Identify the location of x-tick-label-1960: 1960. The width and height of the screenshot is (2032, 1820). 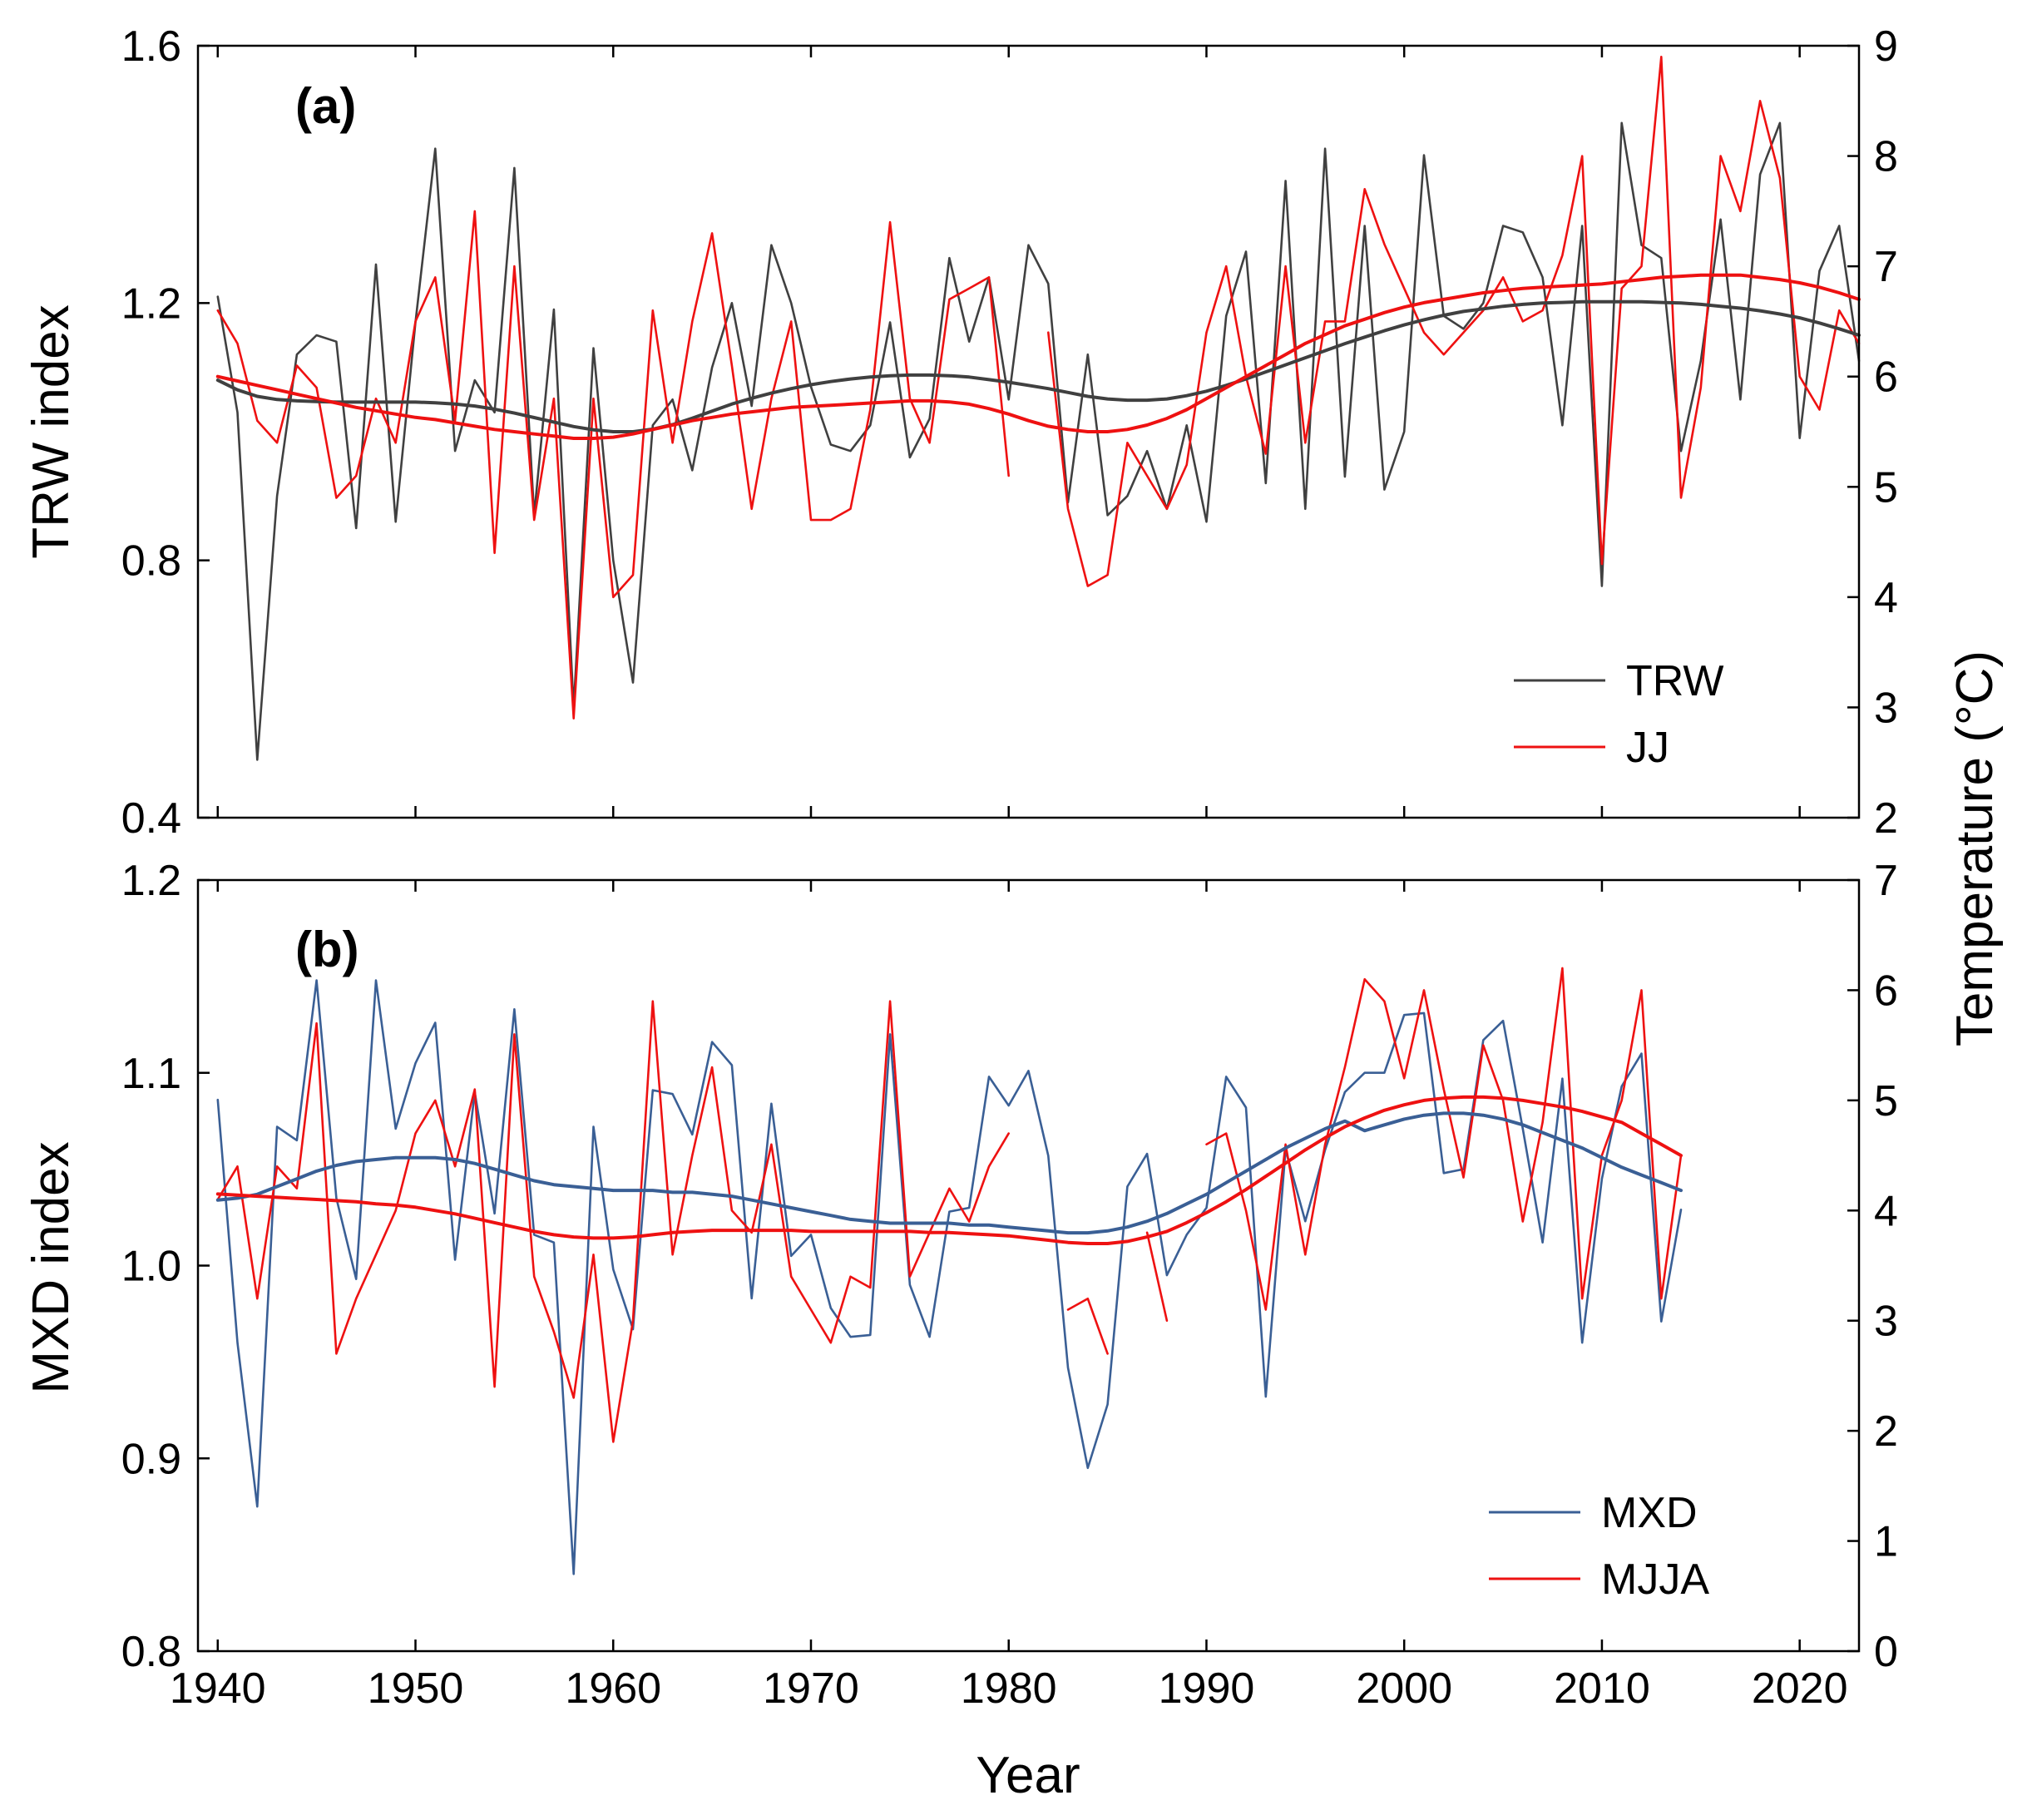
(613, 1688).